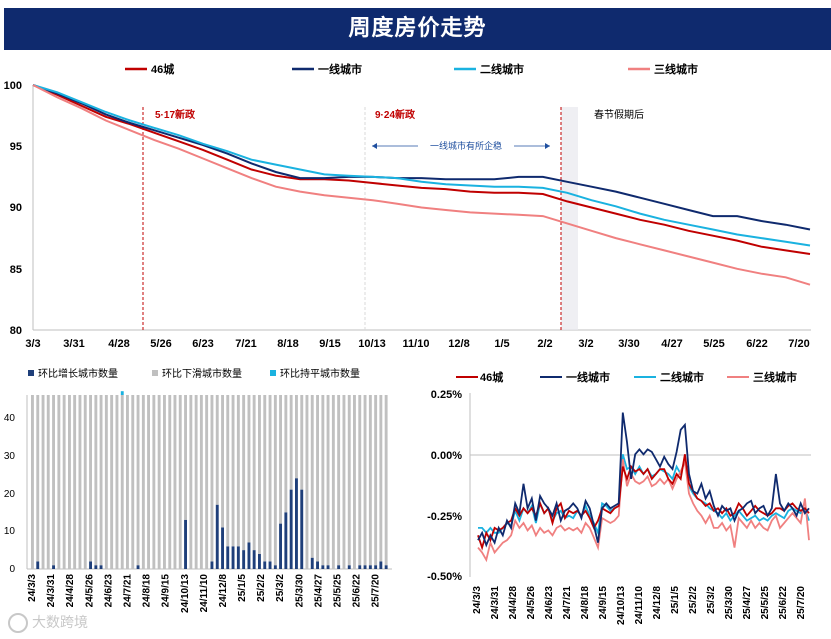 Image resolution: width=831 pixels, height=639 pixels. Describe the element at coordinates (798, 344) in the screenshot. I see `main-xtick-18: 7/20` at that location.